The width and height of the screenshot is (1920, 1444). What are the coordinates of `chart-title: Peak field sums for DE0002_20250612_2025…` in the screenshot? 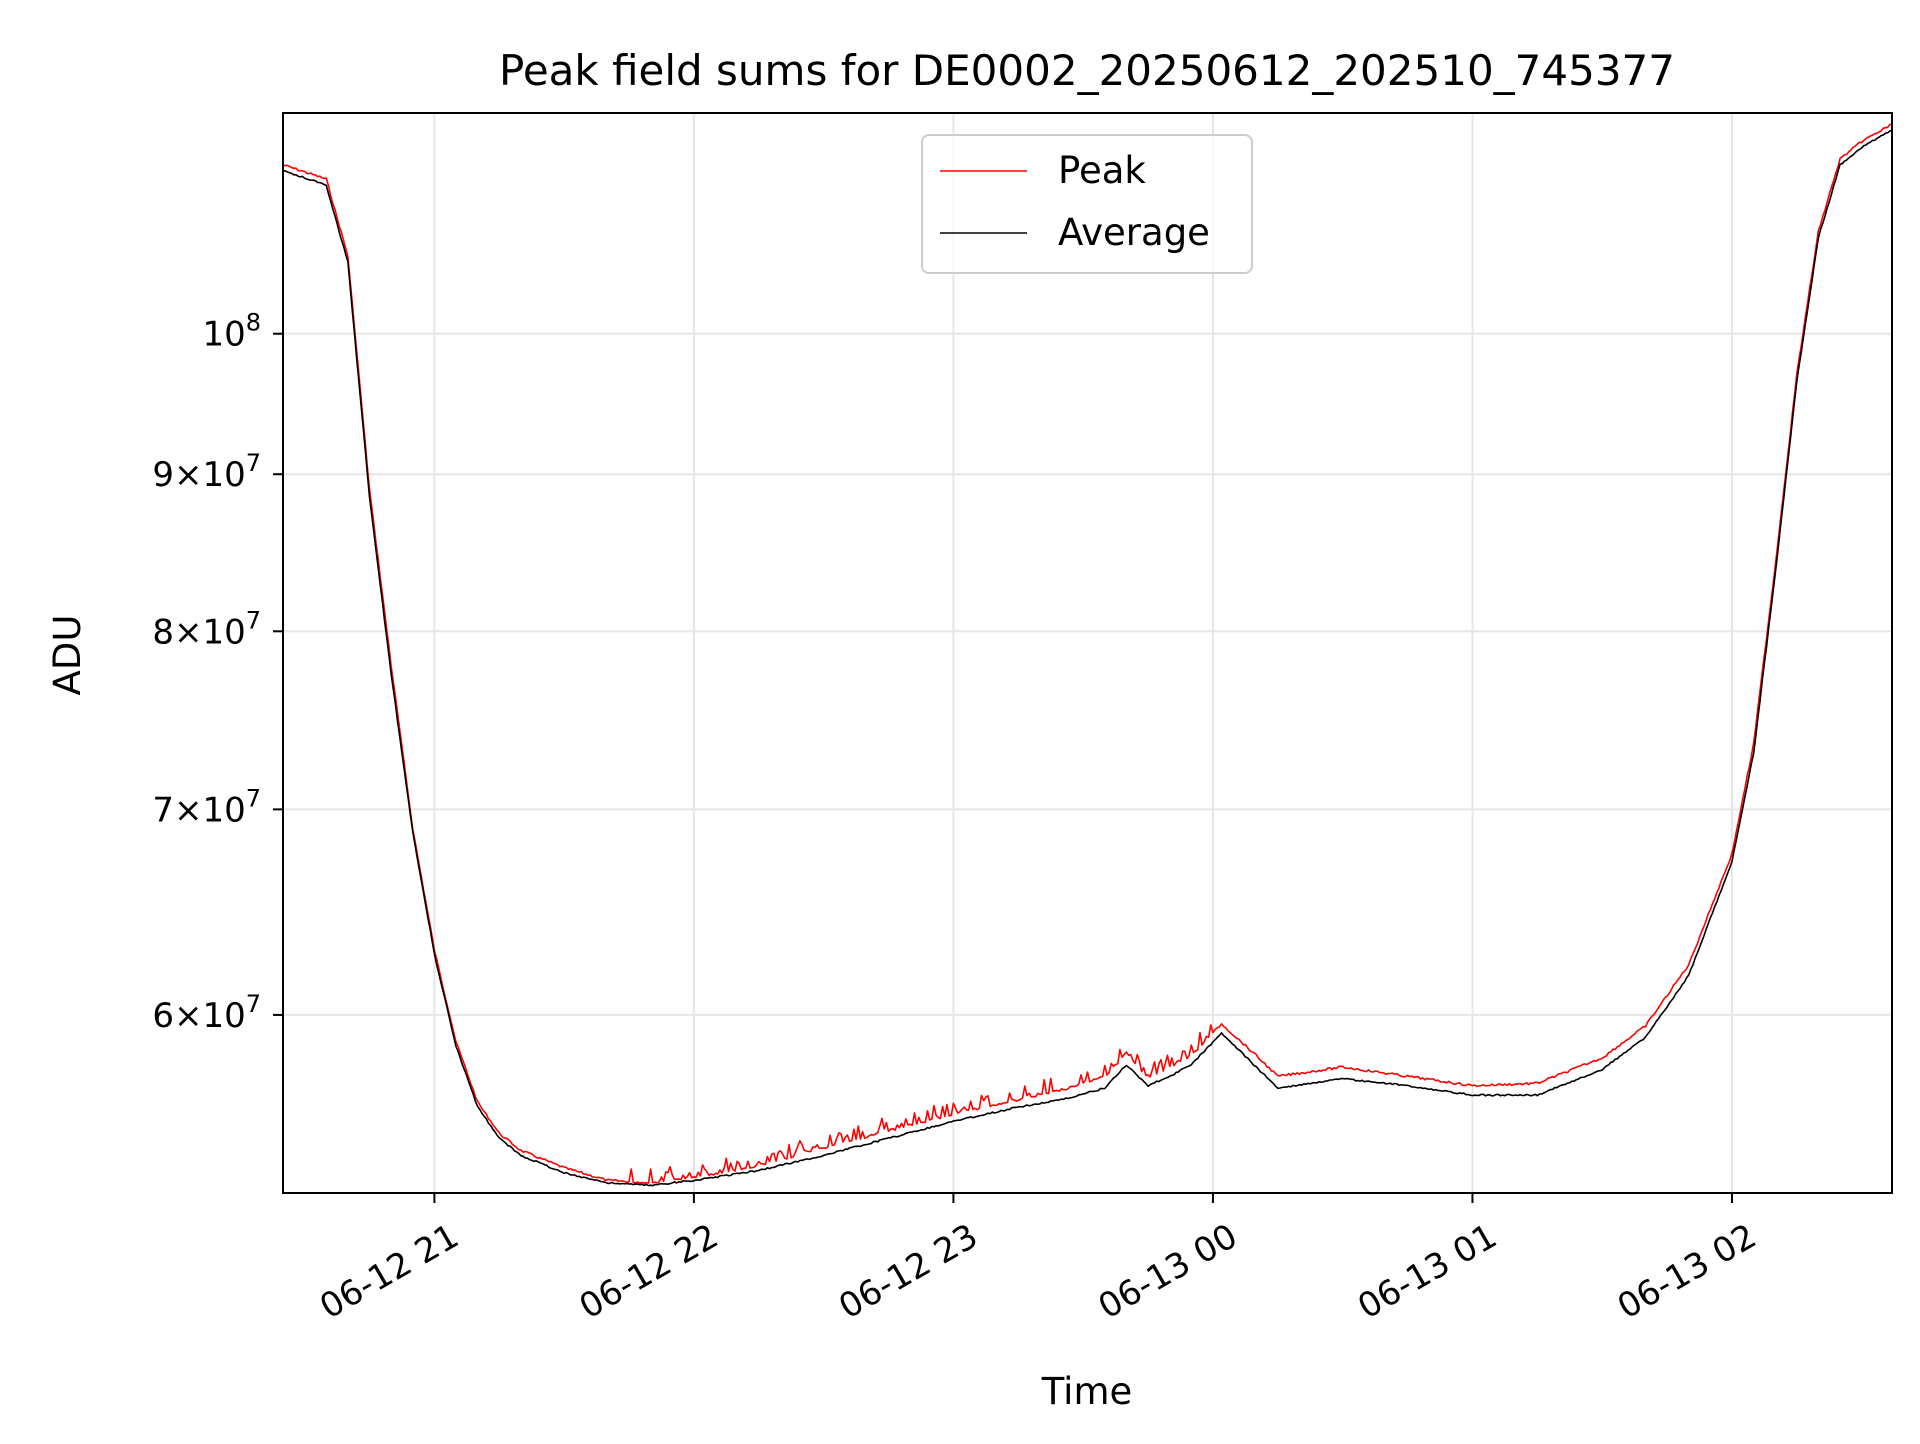 It's located at (1087, 70).